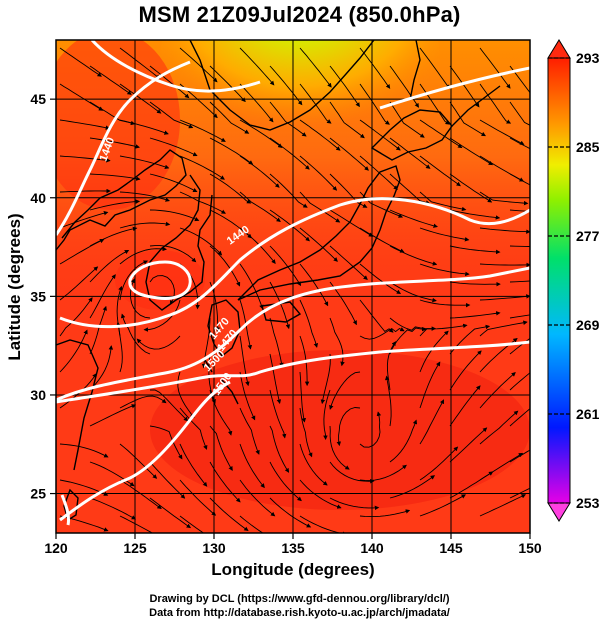 The height and width of the screenshot is (625, 599). What do you see at coordinates (293, 548) in the screenshot?
I see `x-tick-label: 135` at bounding box center [293, 548].